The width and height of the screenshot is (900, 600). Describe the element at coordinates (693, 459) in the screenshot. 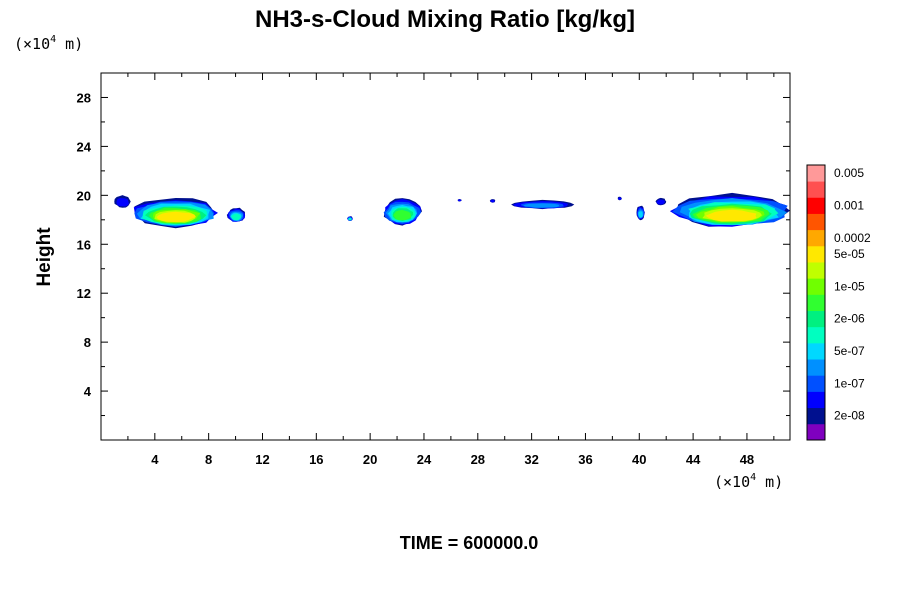

I see `x-tick-label: 44` at that location.